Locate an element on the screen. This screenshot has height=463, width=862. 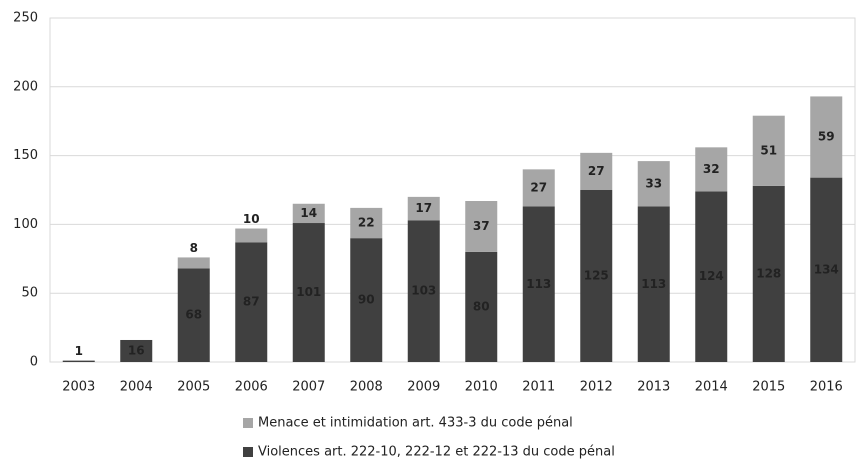
data-label: 32 is located at coordinates (711, 169).